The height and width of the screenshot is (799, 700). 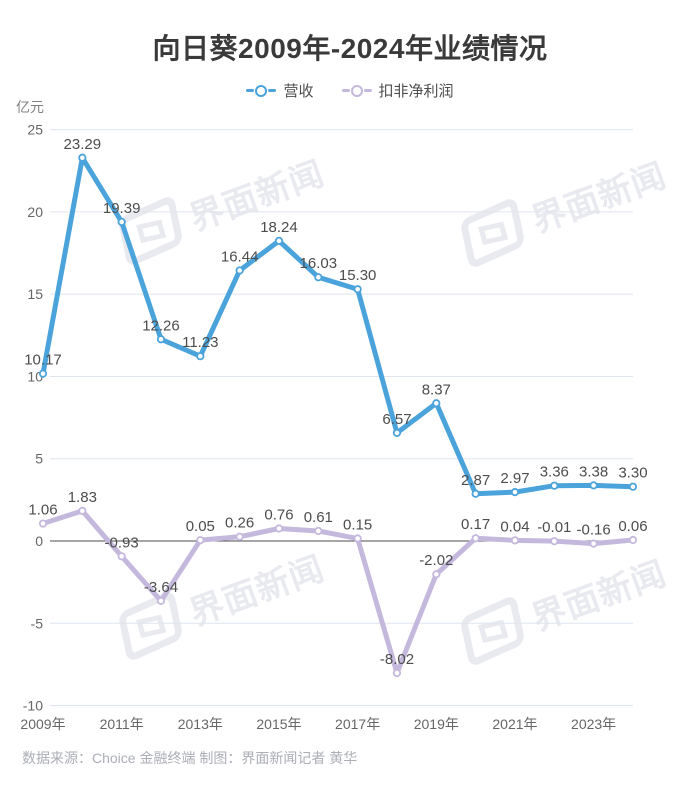 I want to click on revenue-data-point-label: 3.36, so click(x=554, y=472).